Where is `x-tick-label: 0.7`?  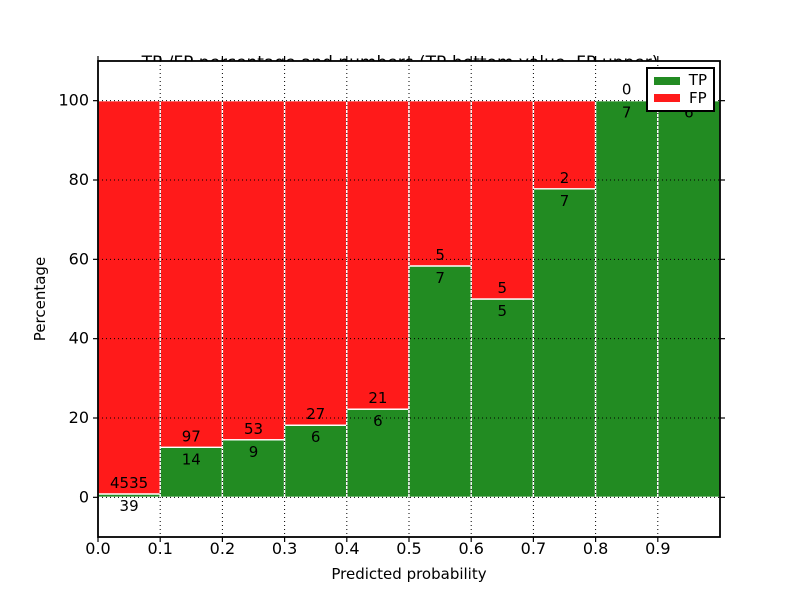
x-tick-label: 0.7 is located at coordinates (533, 548).